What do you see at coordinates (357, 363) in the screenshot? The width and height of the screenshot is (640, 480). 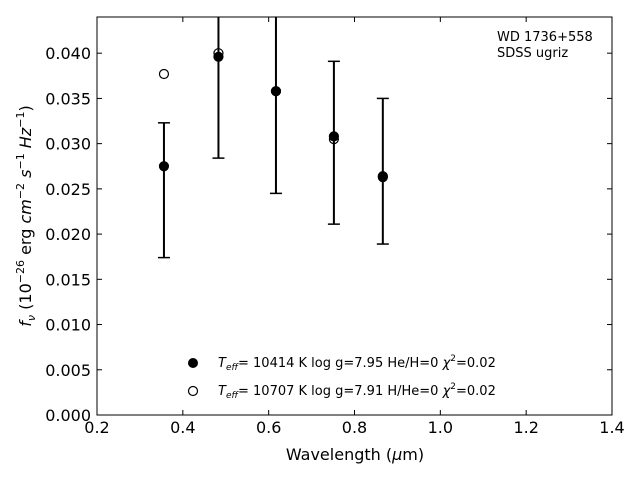 I see `legend-label-filled: Teff= 10414 K log g=7.95 He/H=0 χ2=0.02` at bounding box center [357, 363].